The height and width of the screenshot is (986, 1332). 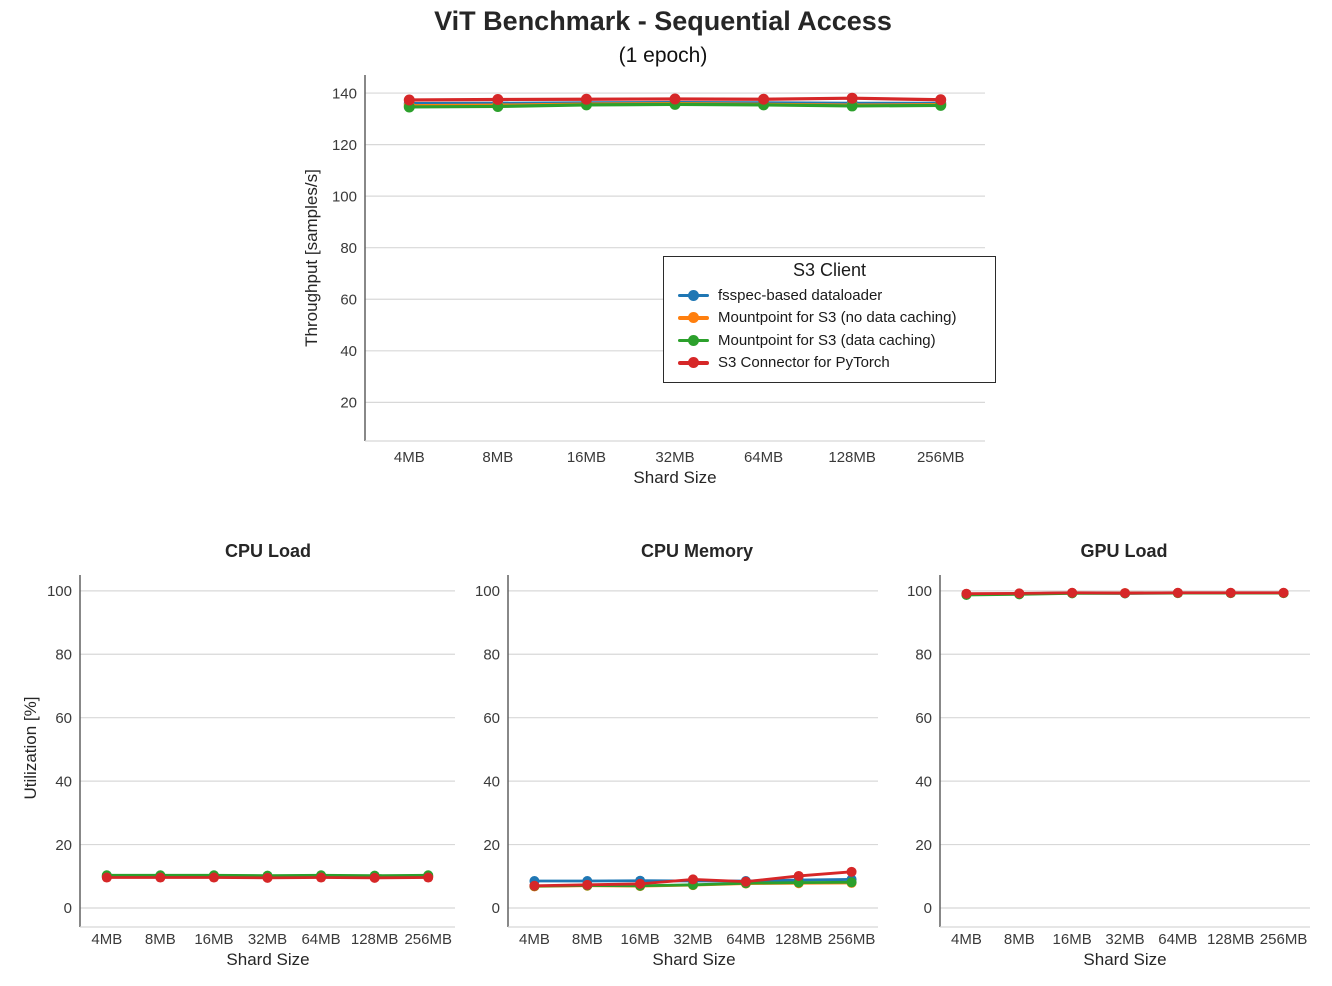 What do you see at coordinates (694, 959) in the screenshot?
I see `cpu-memory-x-axis-label: Shard Size` at bounding box center [694, 959].